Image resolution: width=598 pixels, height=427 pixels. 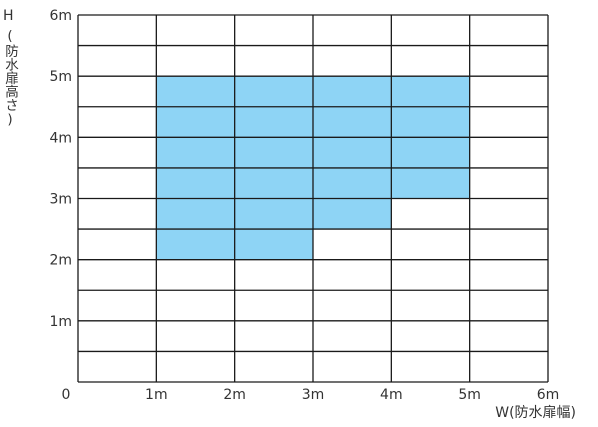 What do you see at coordinates (548, 395) in the screenshot?
I see `x-tick-label: 6m` at bounding box center [548, 395].